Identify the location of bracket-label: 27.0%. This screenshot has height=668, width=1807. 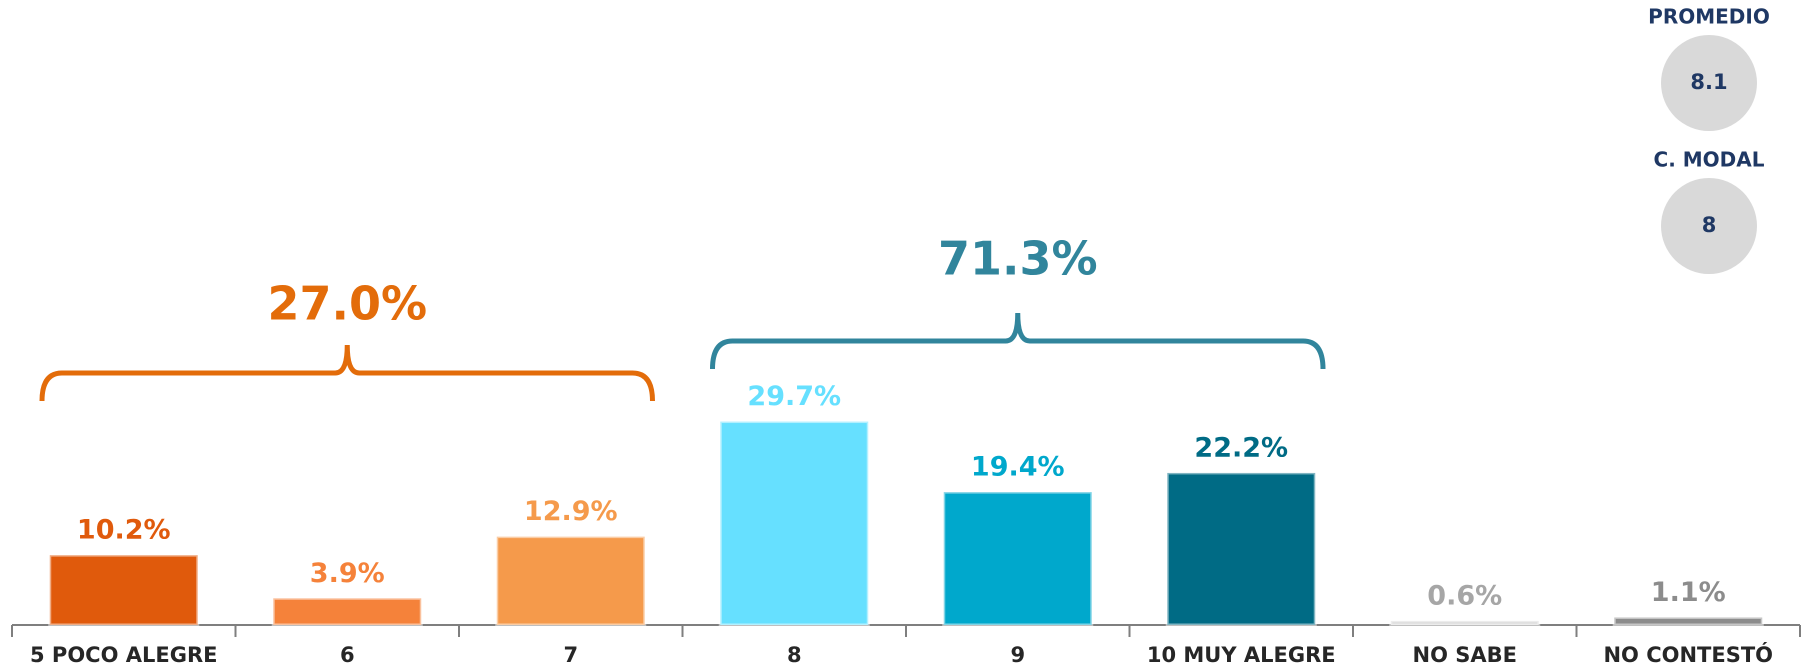
(347, 304).